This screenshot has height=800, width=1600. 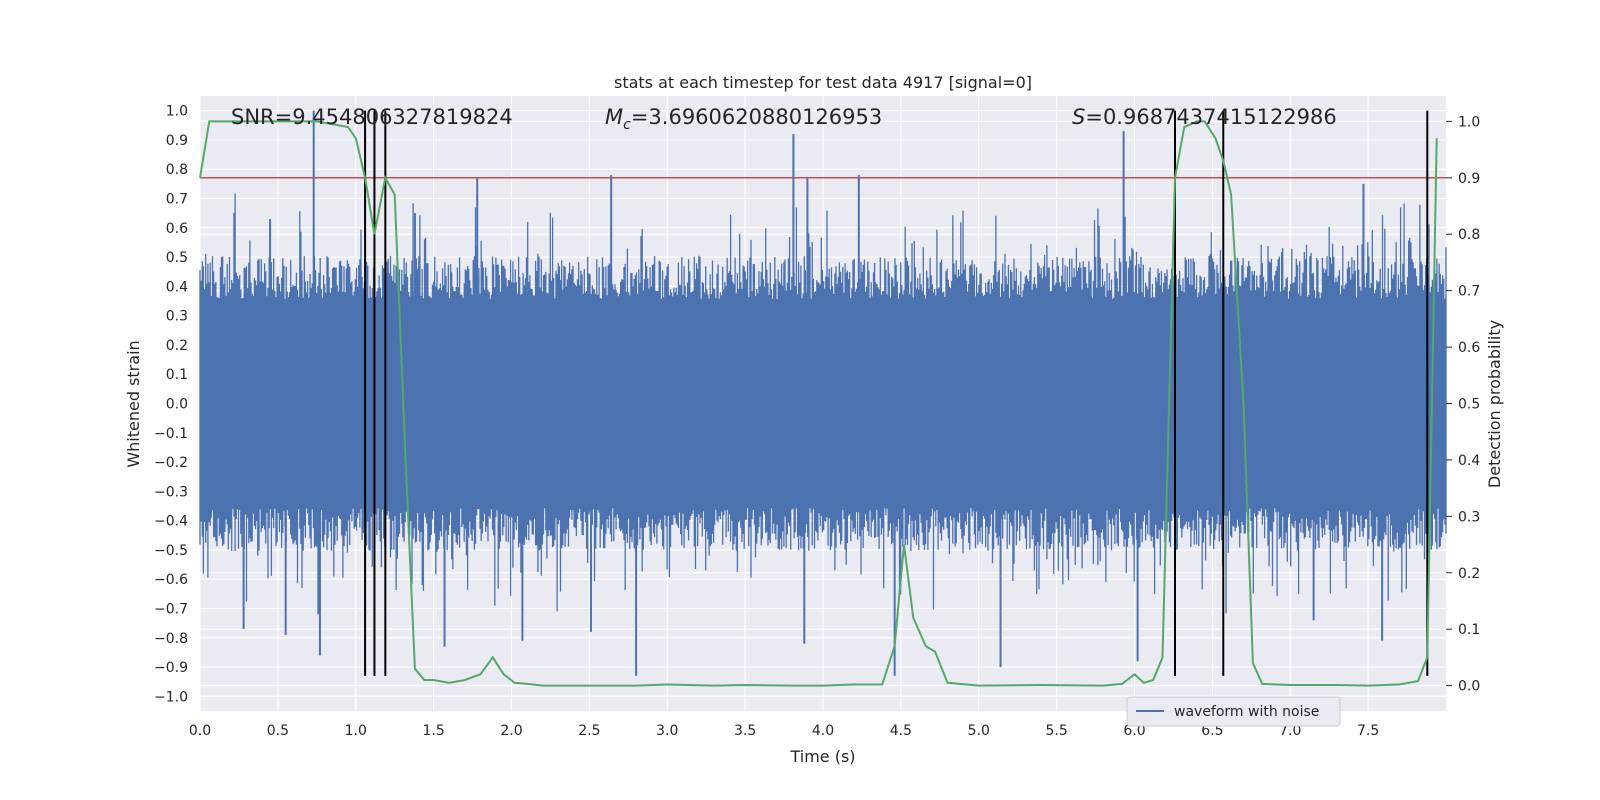 What do you see at coordinates (200, 731) in the screenshot?
I see `x-tick-label: 0.0` at bounding box center [200, 731].